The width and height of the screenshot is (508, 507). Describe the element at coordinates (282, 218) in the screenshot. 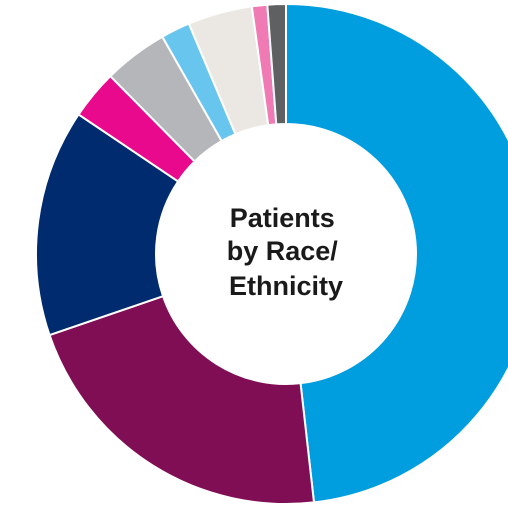

I see `center-label-line-1: Patients` at that location.